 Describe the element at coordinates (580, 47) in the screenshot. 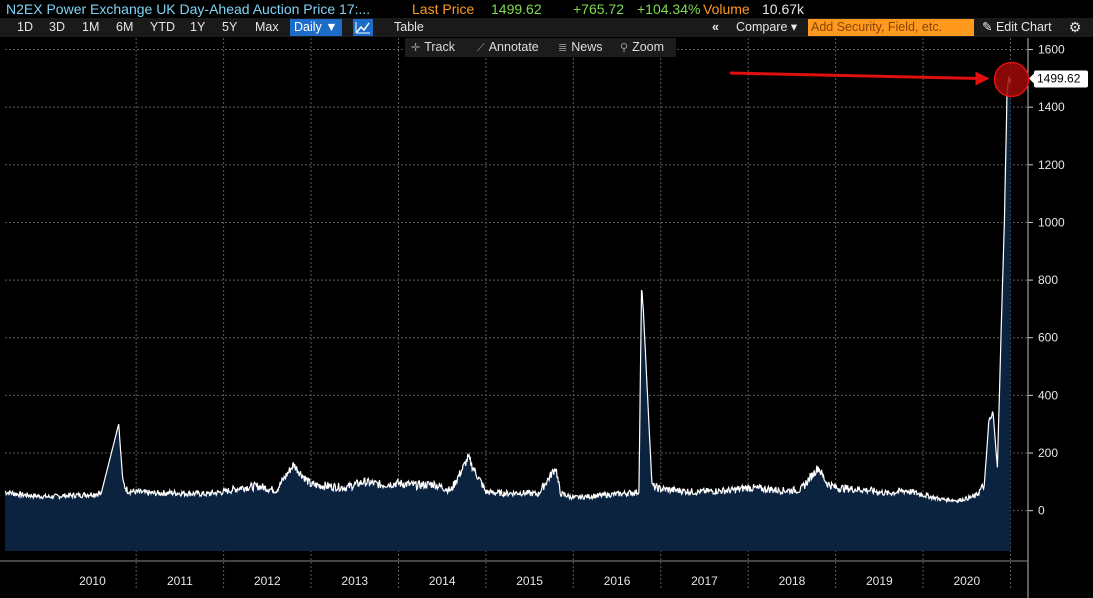

I see `news-tool: ≣ News` at that location.